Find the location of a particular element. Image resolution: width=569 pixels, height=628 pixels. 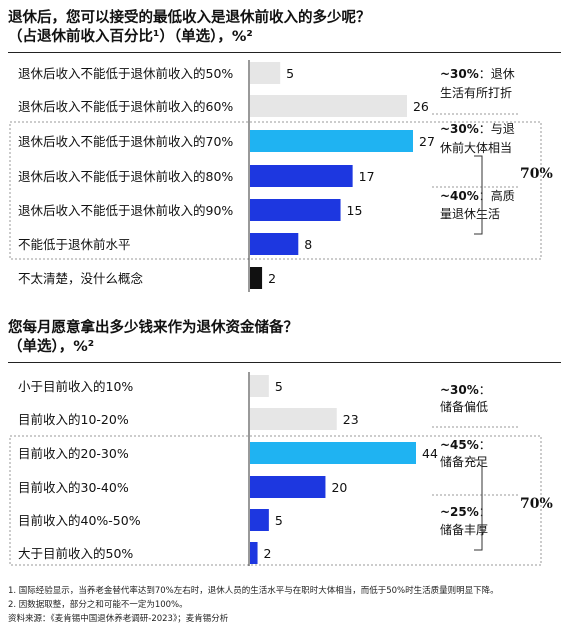

chart1-annotation-line1: ~30%：退休 is located at coordinates (477, 74).